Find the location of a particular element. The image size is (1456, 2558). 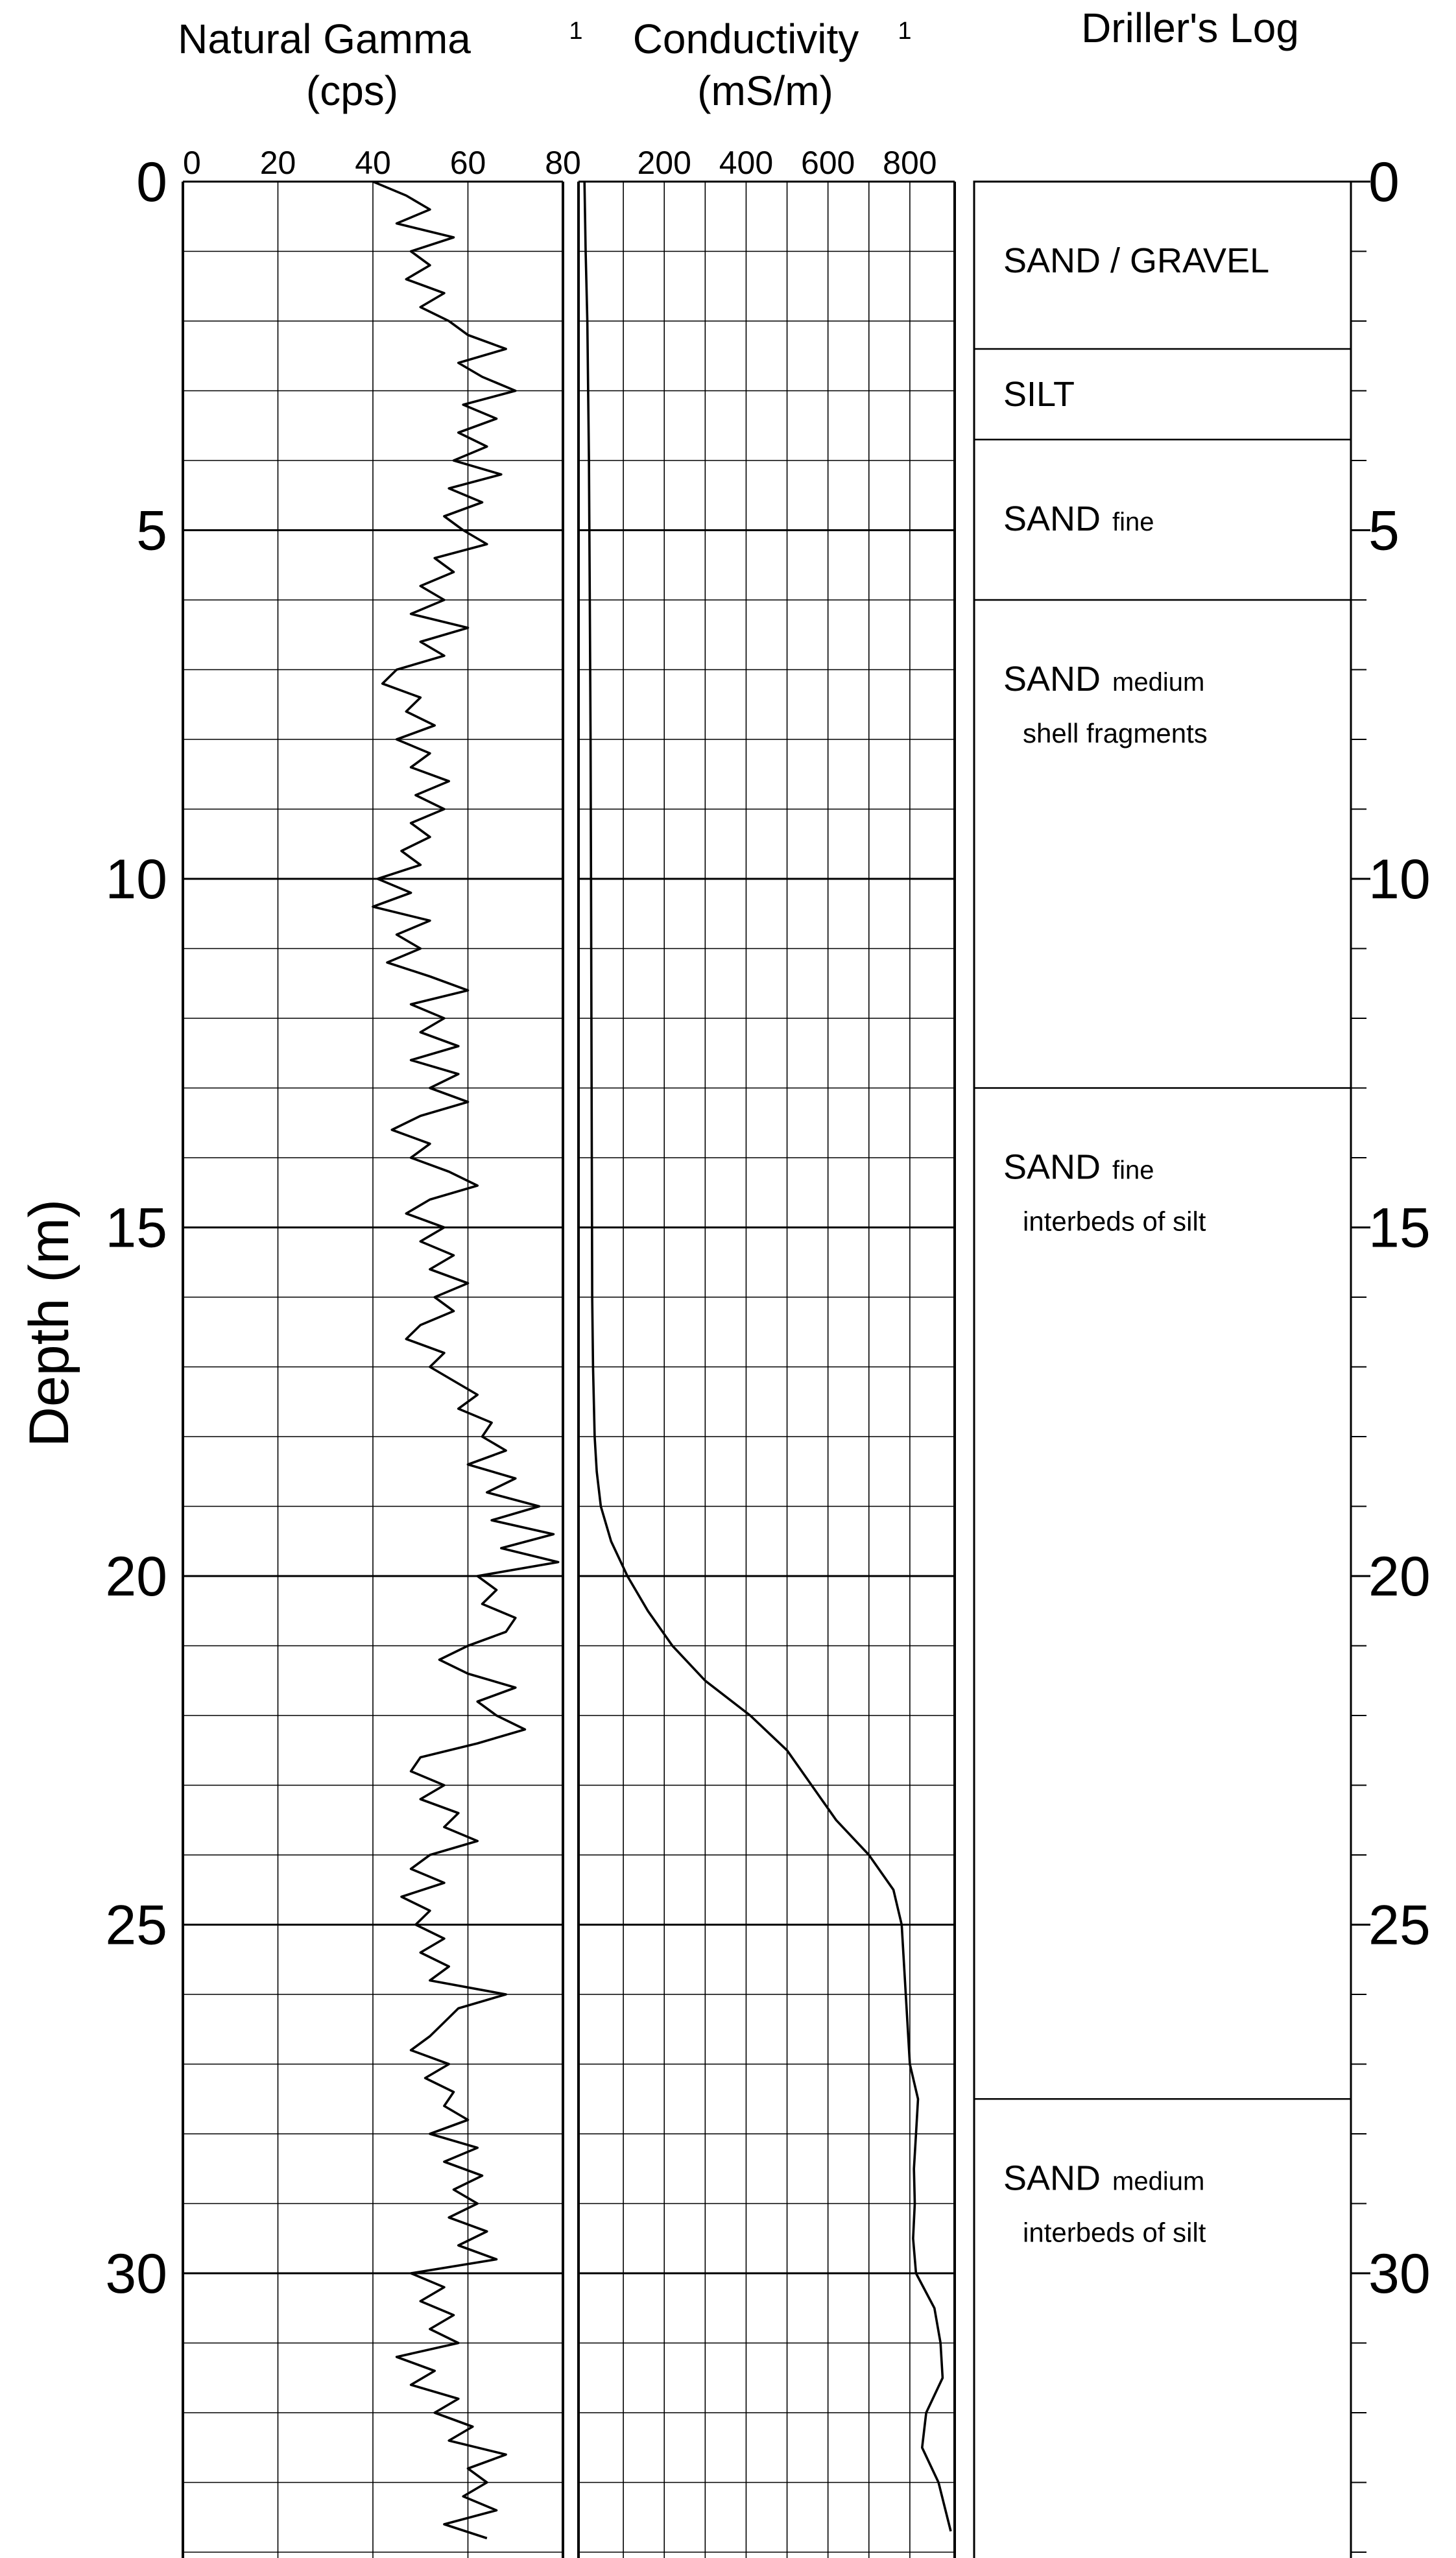

depth-tick-label: 20 is located at coordinates (136, 1577).